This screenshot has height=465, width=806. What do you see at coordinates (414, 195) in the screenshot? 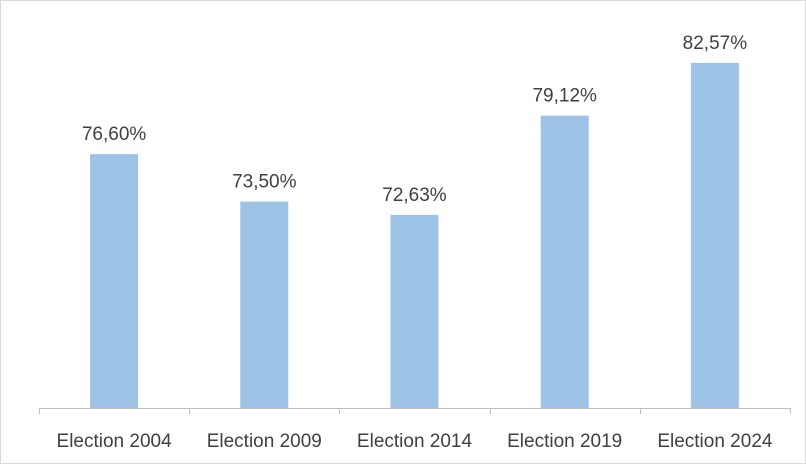
I see `data-label-3: 72,63%` at bounding box center [414, 195].